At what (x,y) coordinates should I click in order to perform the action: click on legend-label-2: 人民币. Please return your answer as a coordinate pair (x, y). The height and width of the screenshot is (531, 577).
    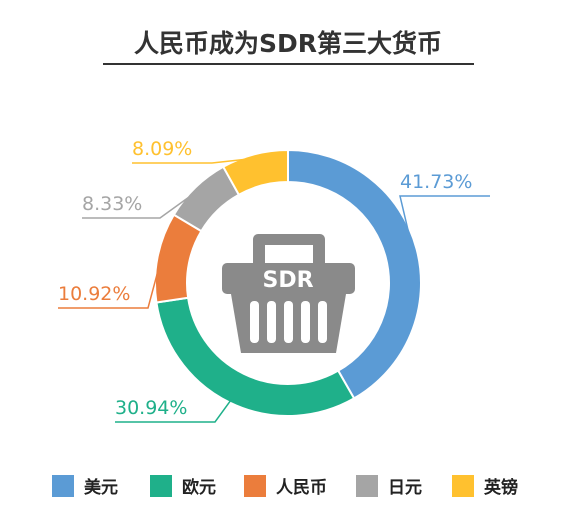
    Looking at the image, I should click on (301, 488).